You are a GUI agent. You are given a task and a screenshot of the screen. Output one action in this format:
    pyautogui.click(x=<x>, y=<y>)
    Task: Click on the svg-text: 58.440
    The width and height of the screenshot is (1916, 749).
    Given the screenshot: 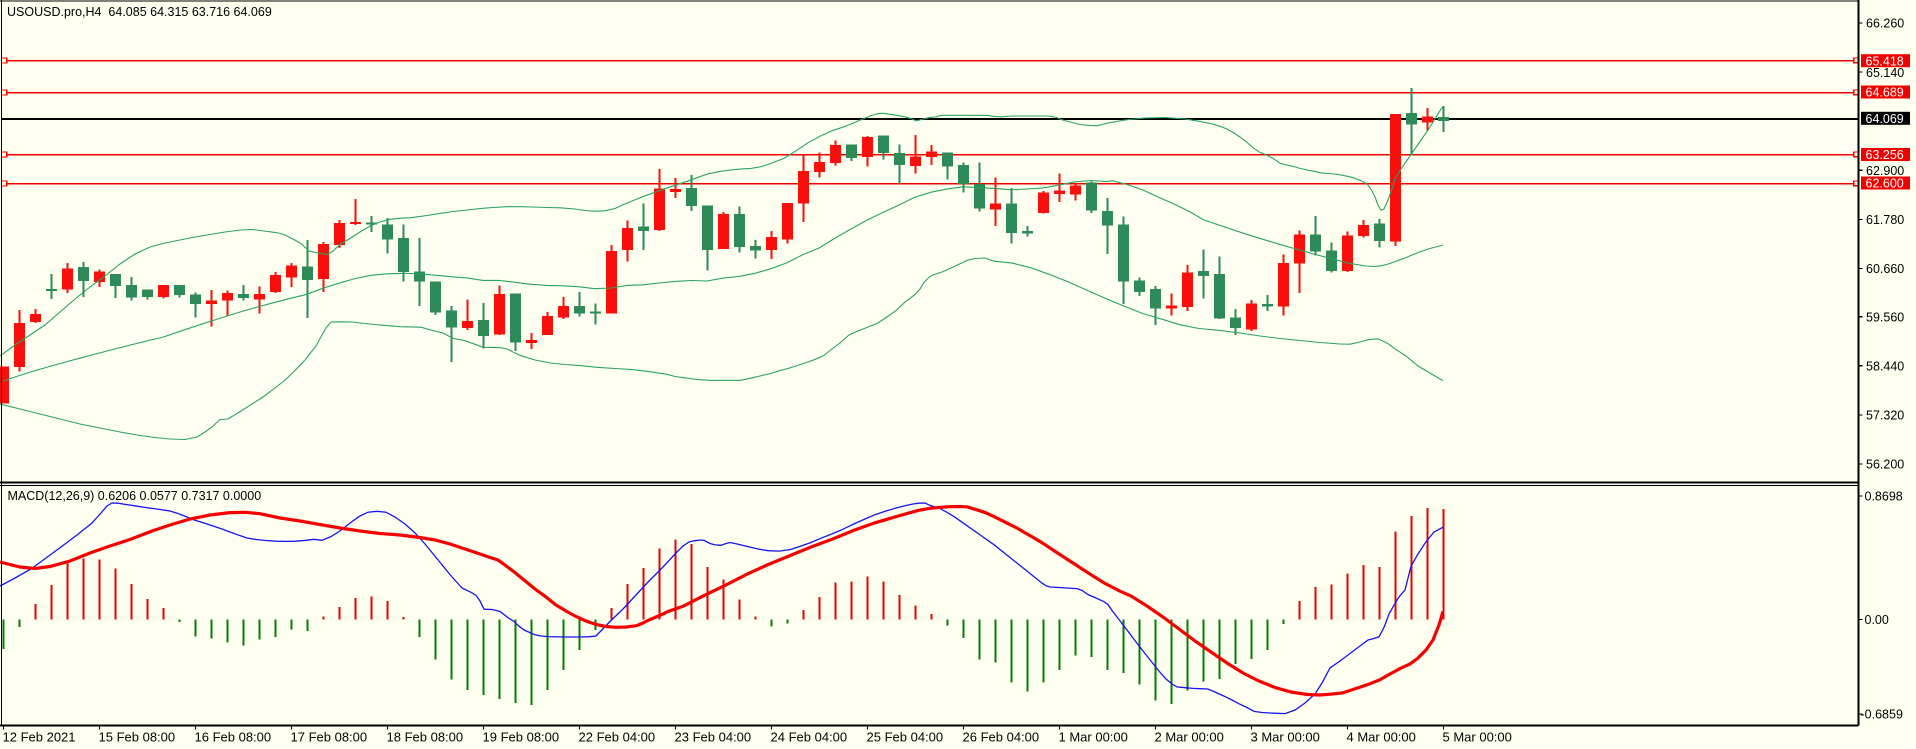 What is the action you would take?
    pyautogui.click(x=1885, y=367)
    